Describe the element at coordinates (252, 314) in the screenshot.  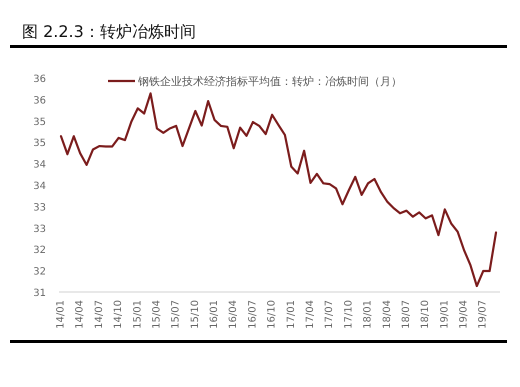
I see `x-tick-label: 16/07` at that location.